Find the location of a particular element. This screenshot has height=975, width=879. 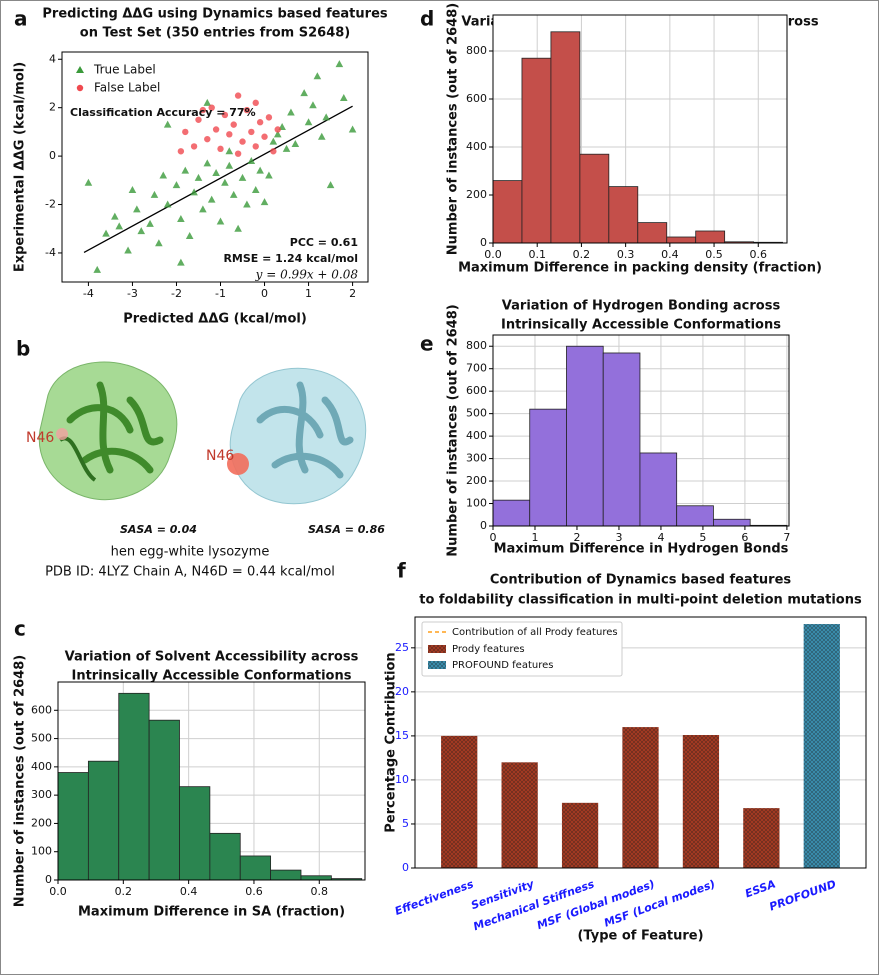

chart-title: Variation of Hydrogen Bonding across is located at coordinates (641, 306).